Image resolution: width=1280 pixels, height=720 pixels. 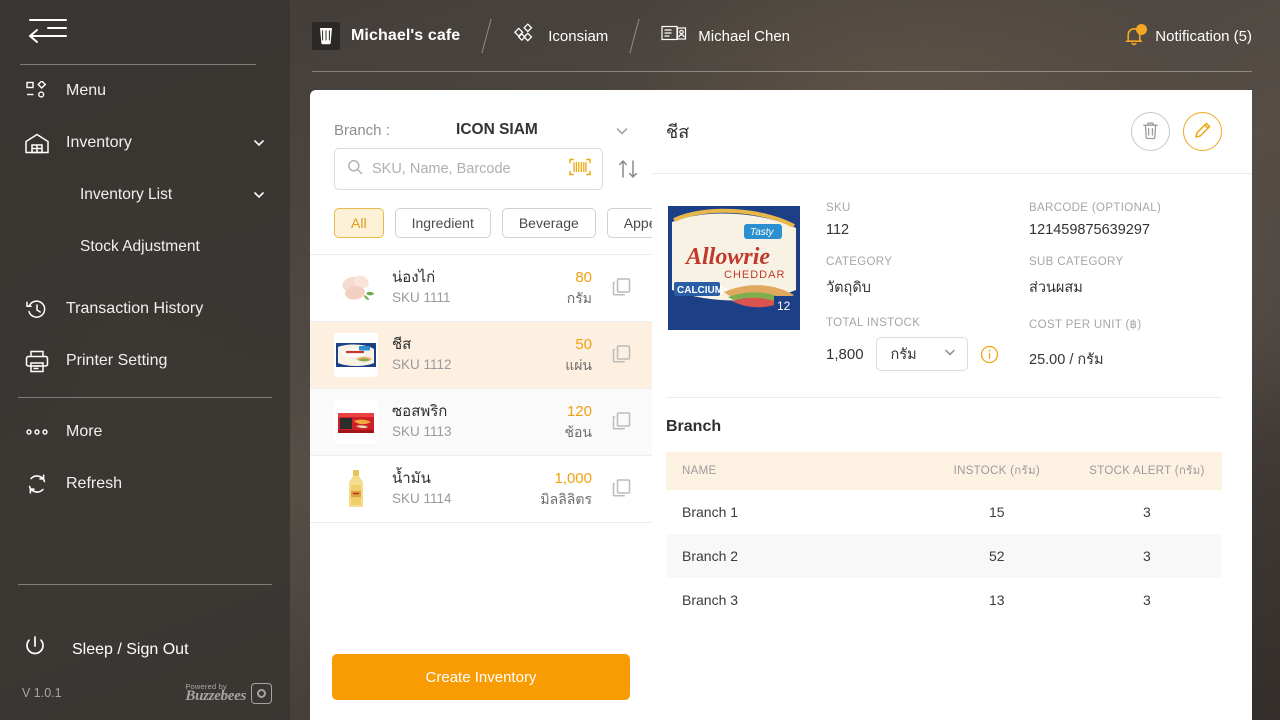 What do you see at coordinates (694, 426) in the screenshot?
I see `branch-heading: Branch` at bounding box center [694, 426].